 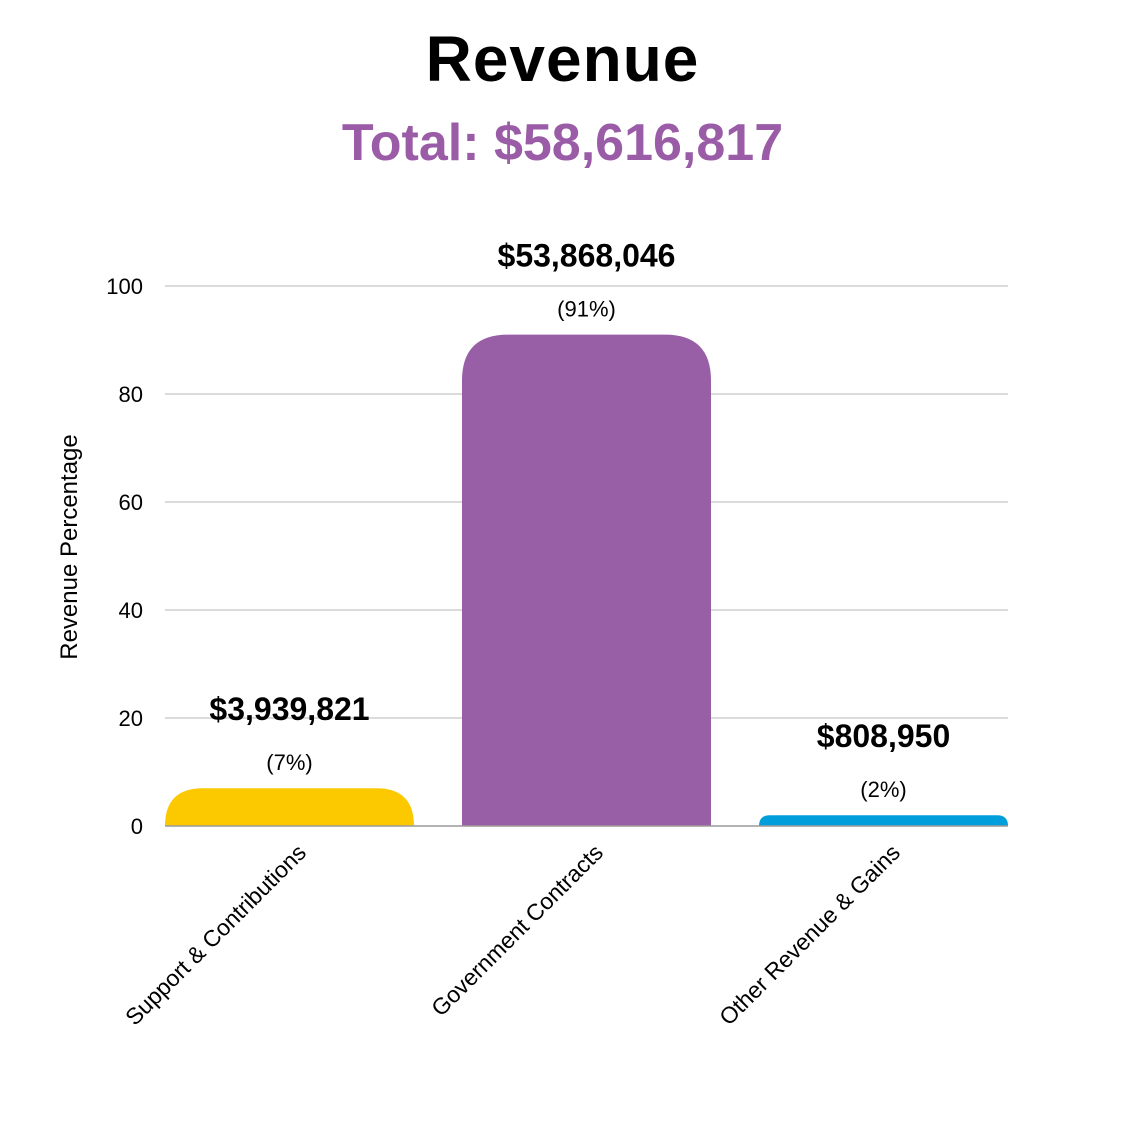 What do you see at coordinates (131, 502) in the screenshot?
I see `y-tick-label: 60` at bounding box center [131, 502].